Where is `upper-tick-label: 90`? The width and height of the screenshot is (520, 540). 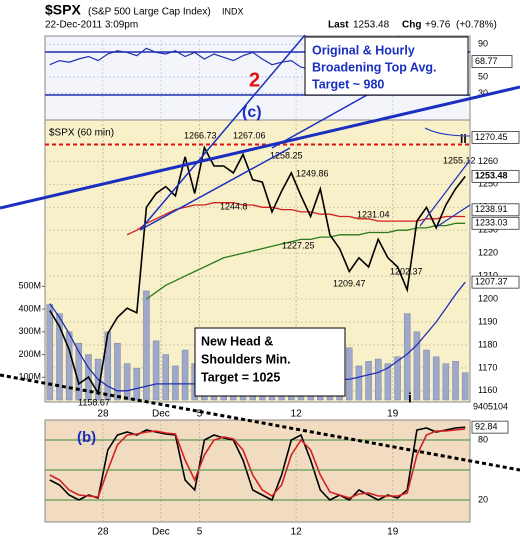
upper-tick-label: 90 is located at coordinates (483, 44).